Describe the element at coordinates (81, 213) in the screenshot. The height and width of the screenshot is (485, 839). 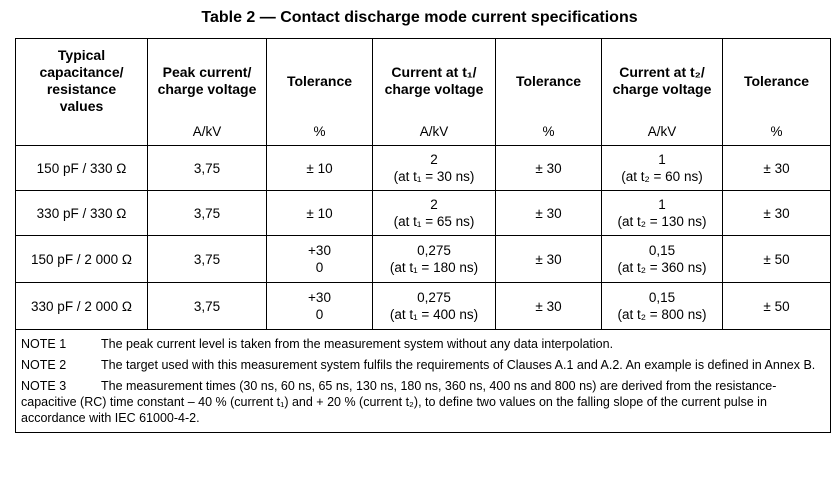
I see `cell-values: 330 pF / 330 Ω` at that location.